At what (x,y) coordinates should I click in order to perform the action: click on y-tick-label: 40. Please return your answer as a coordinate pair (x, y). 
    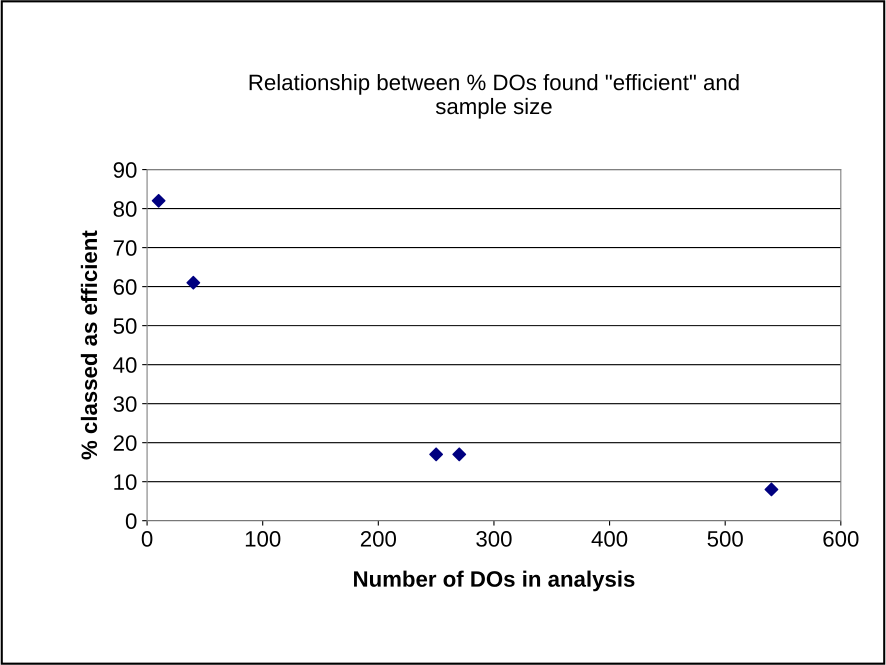
    Looking at the image, I should click on (124, 365).